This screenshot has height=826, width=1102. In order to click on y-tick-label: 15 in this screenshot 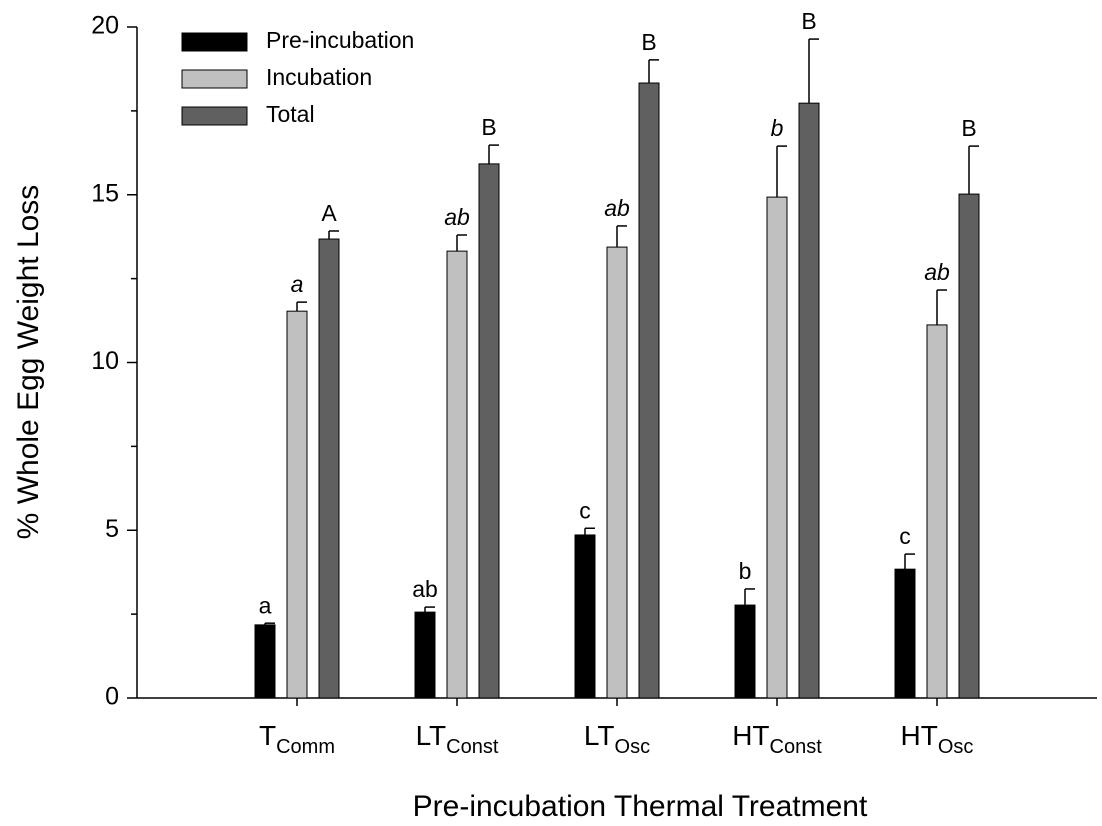, I will do `click(105, 193)`.